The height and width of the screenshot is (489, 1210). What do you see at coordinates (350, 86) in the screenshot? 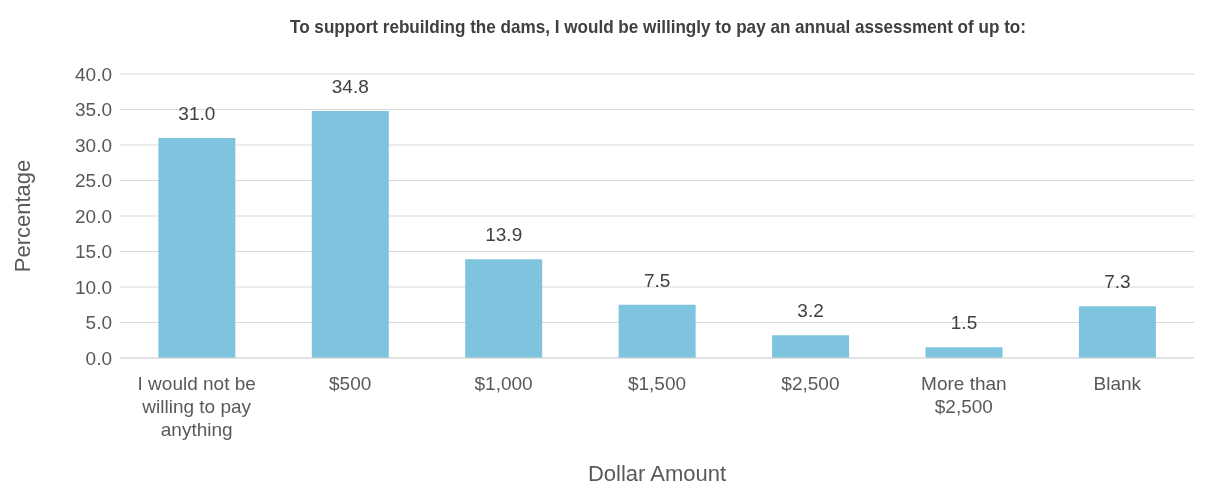
I see `data-label: 34.8` at bounding box center [350, 86].